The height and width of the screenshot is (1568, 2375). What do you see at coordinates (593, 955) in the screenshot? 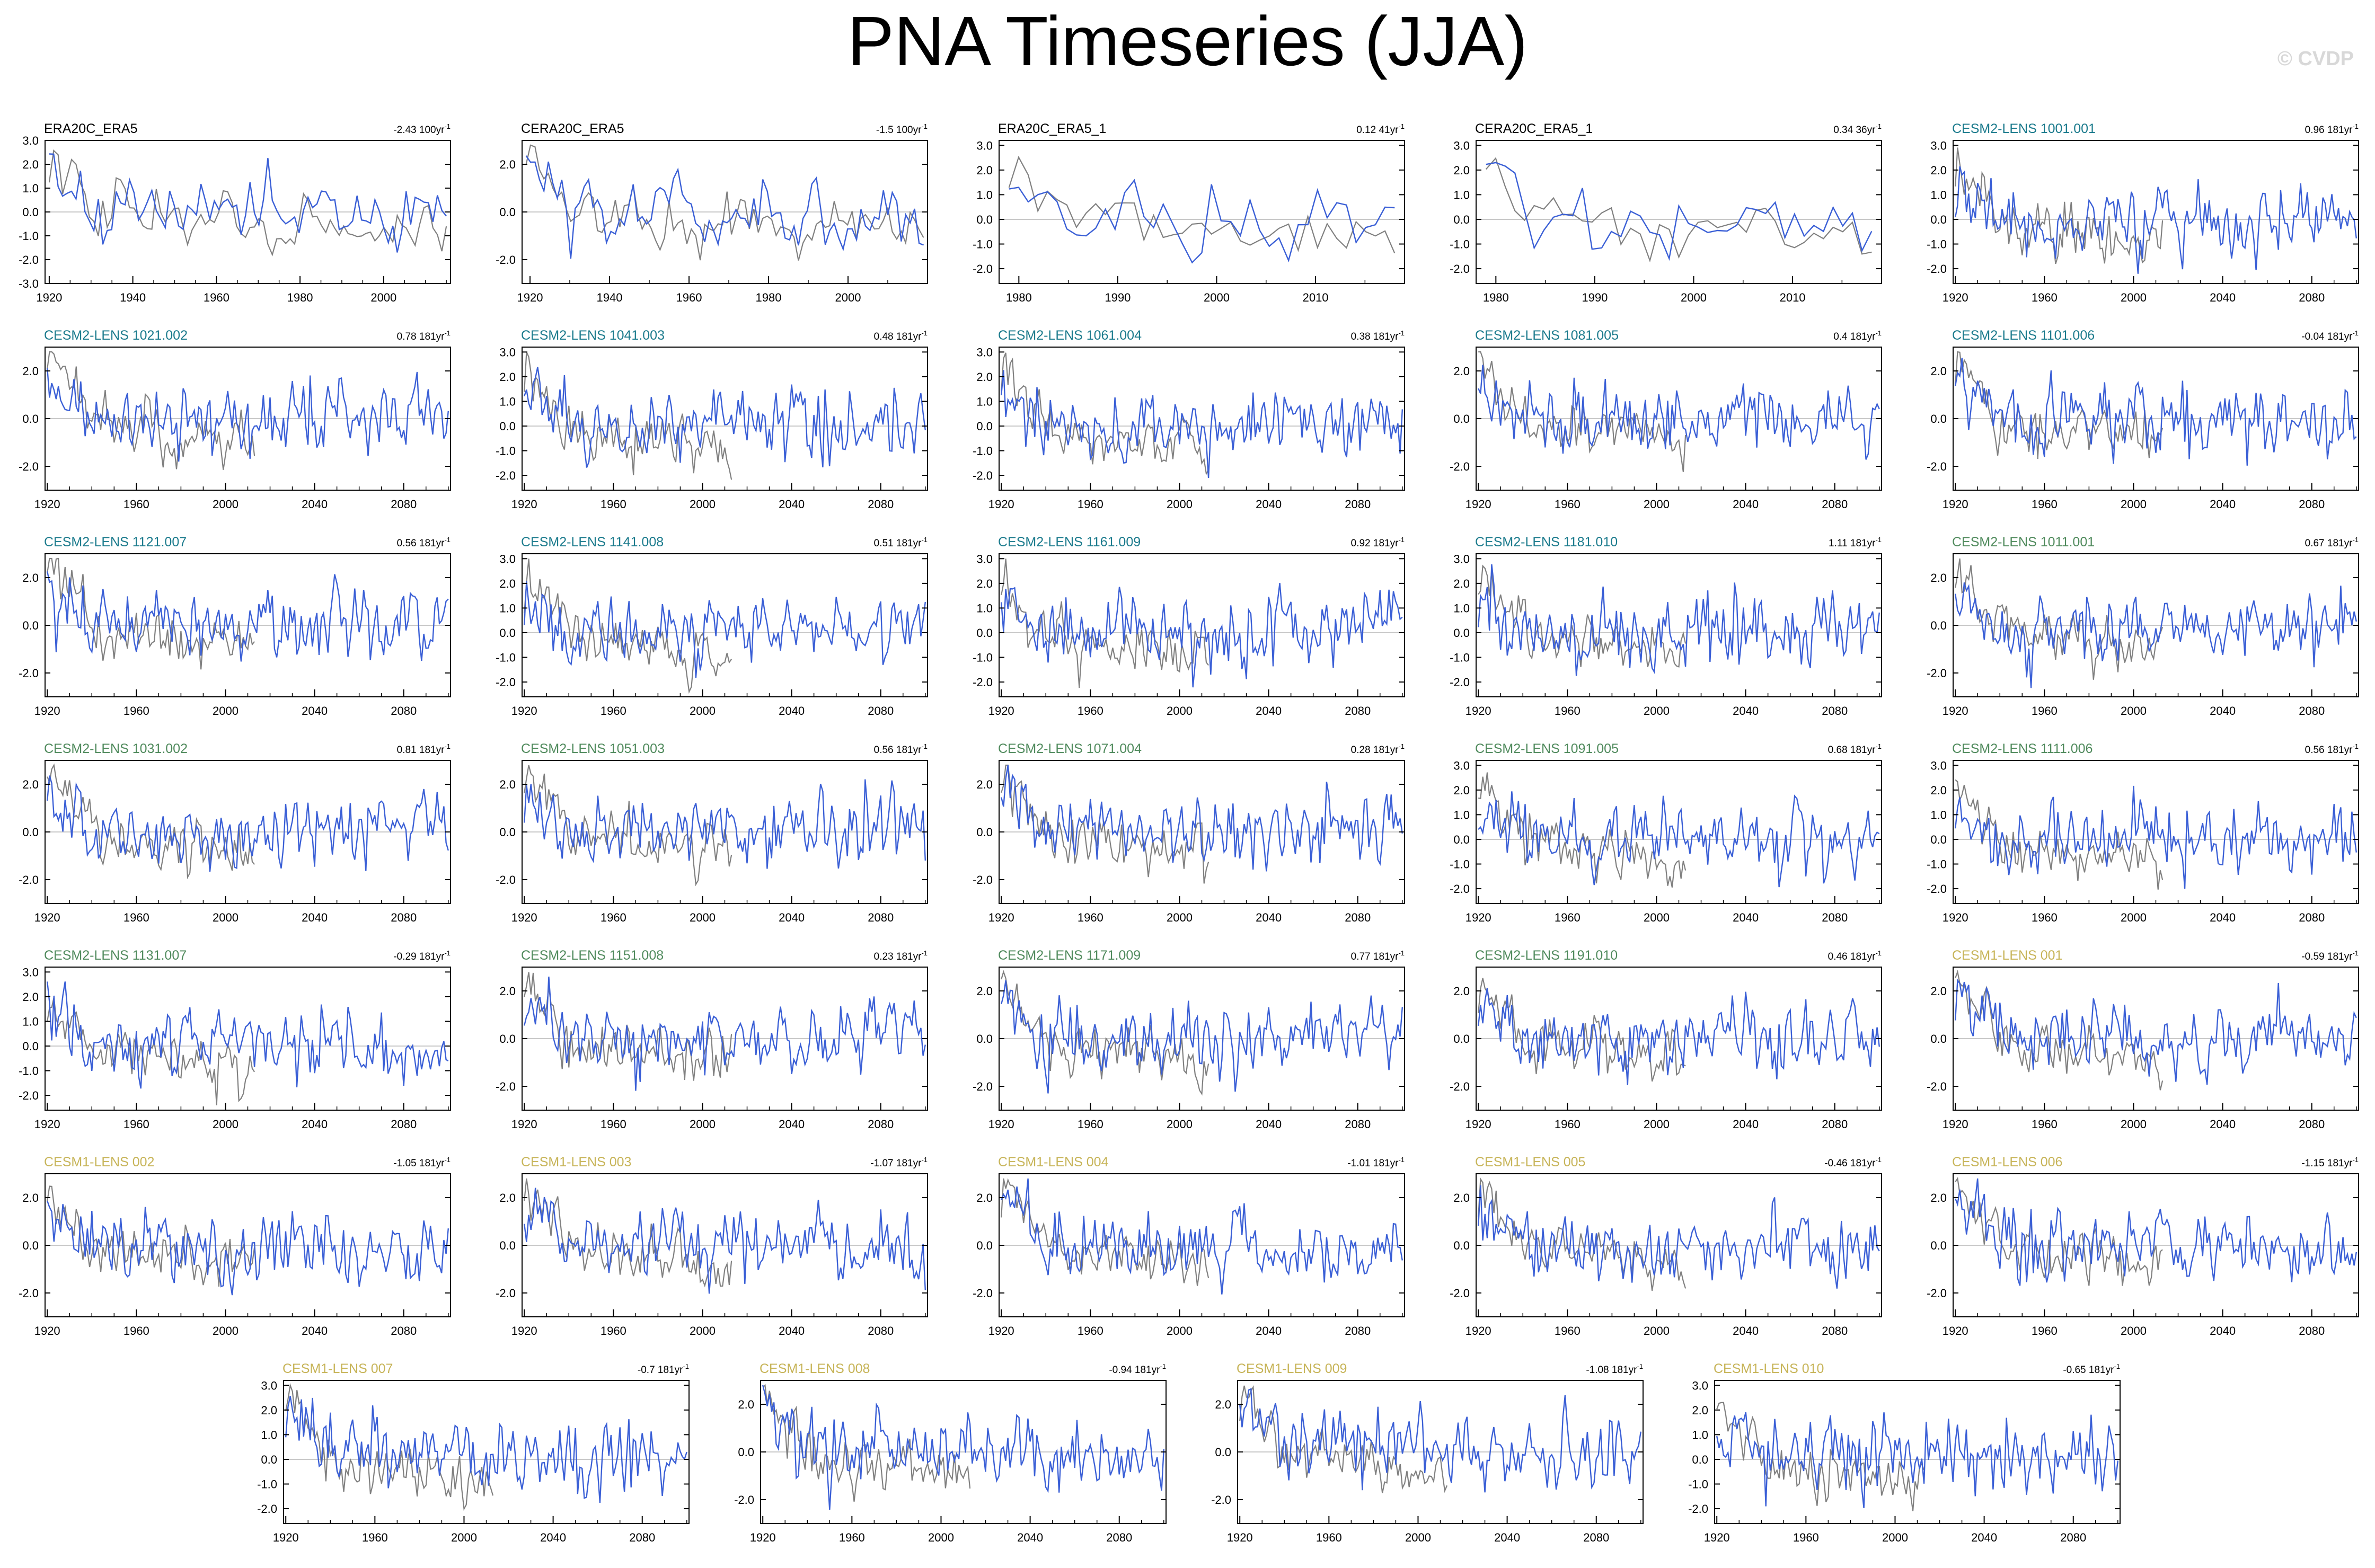
I see `panel-title: CESM2-LENS 1151.008` at bounding box center [593, 955].